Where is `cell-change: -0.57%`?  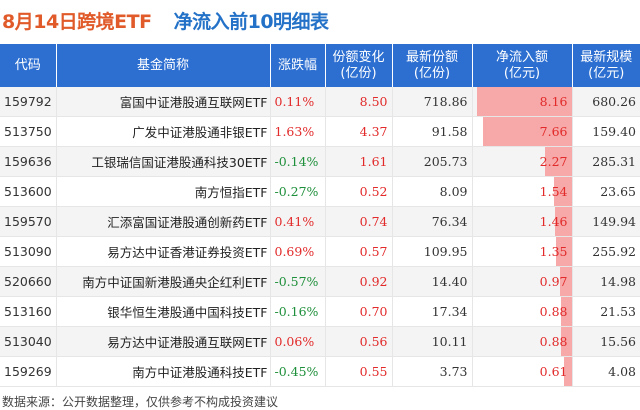
cell-change: -0.57% is located at coordinates (298, 281).